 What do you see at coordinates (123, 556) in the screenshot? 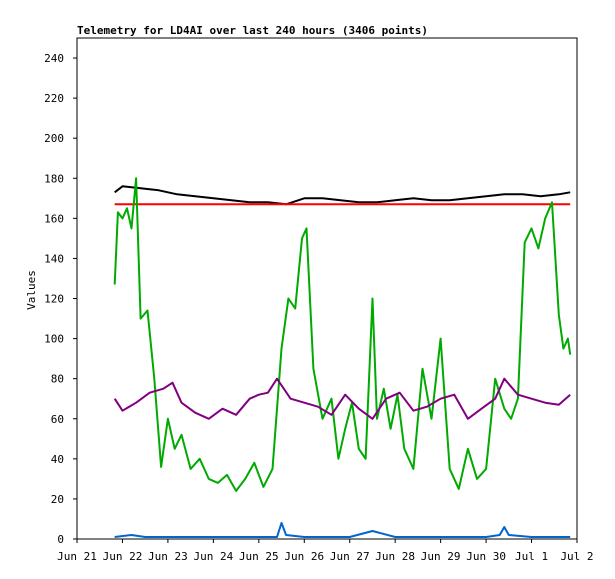
I see `x-tick-label: Jun 22` at bounding box center [123, 556].